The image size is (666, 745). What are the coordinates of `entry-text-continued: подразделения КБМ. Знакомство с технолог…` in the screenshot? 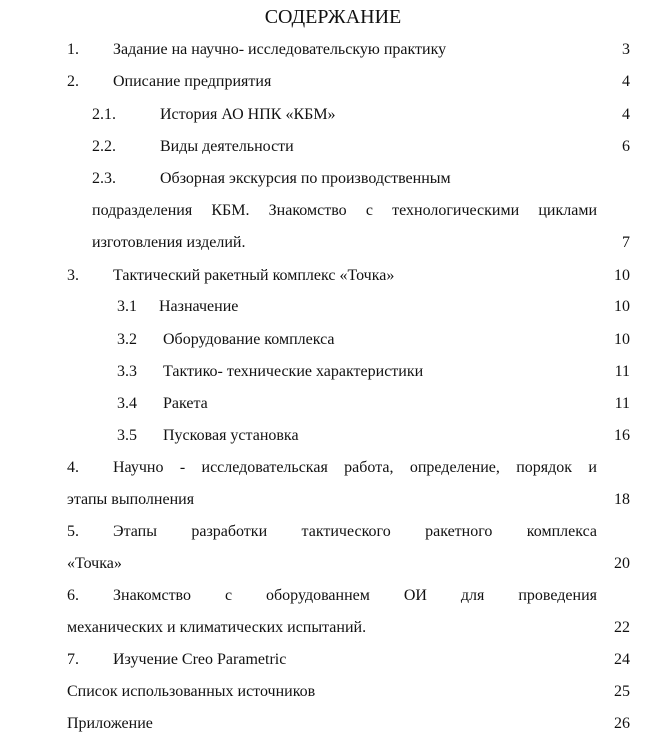 It's located at (344, 210).